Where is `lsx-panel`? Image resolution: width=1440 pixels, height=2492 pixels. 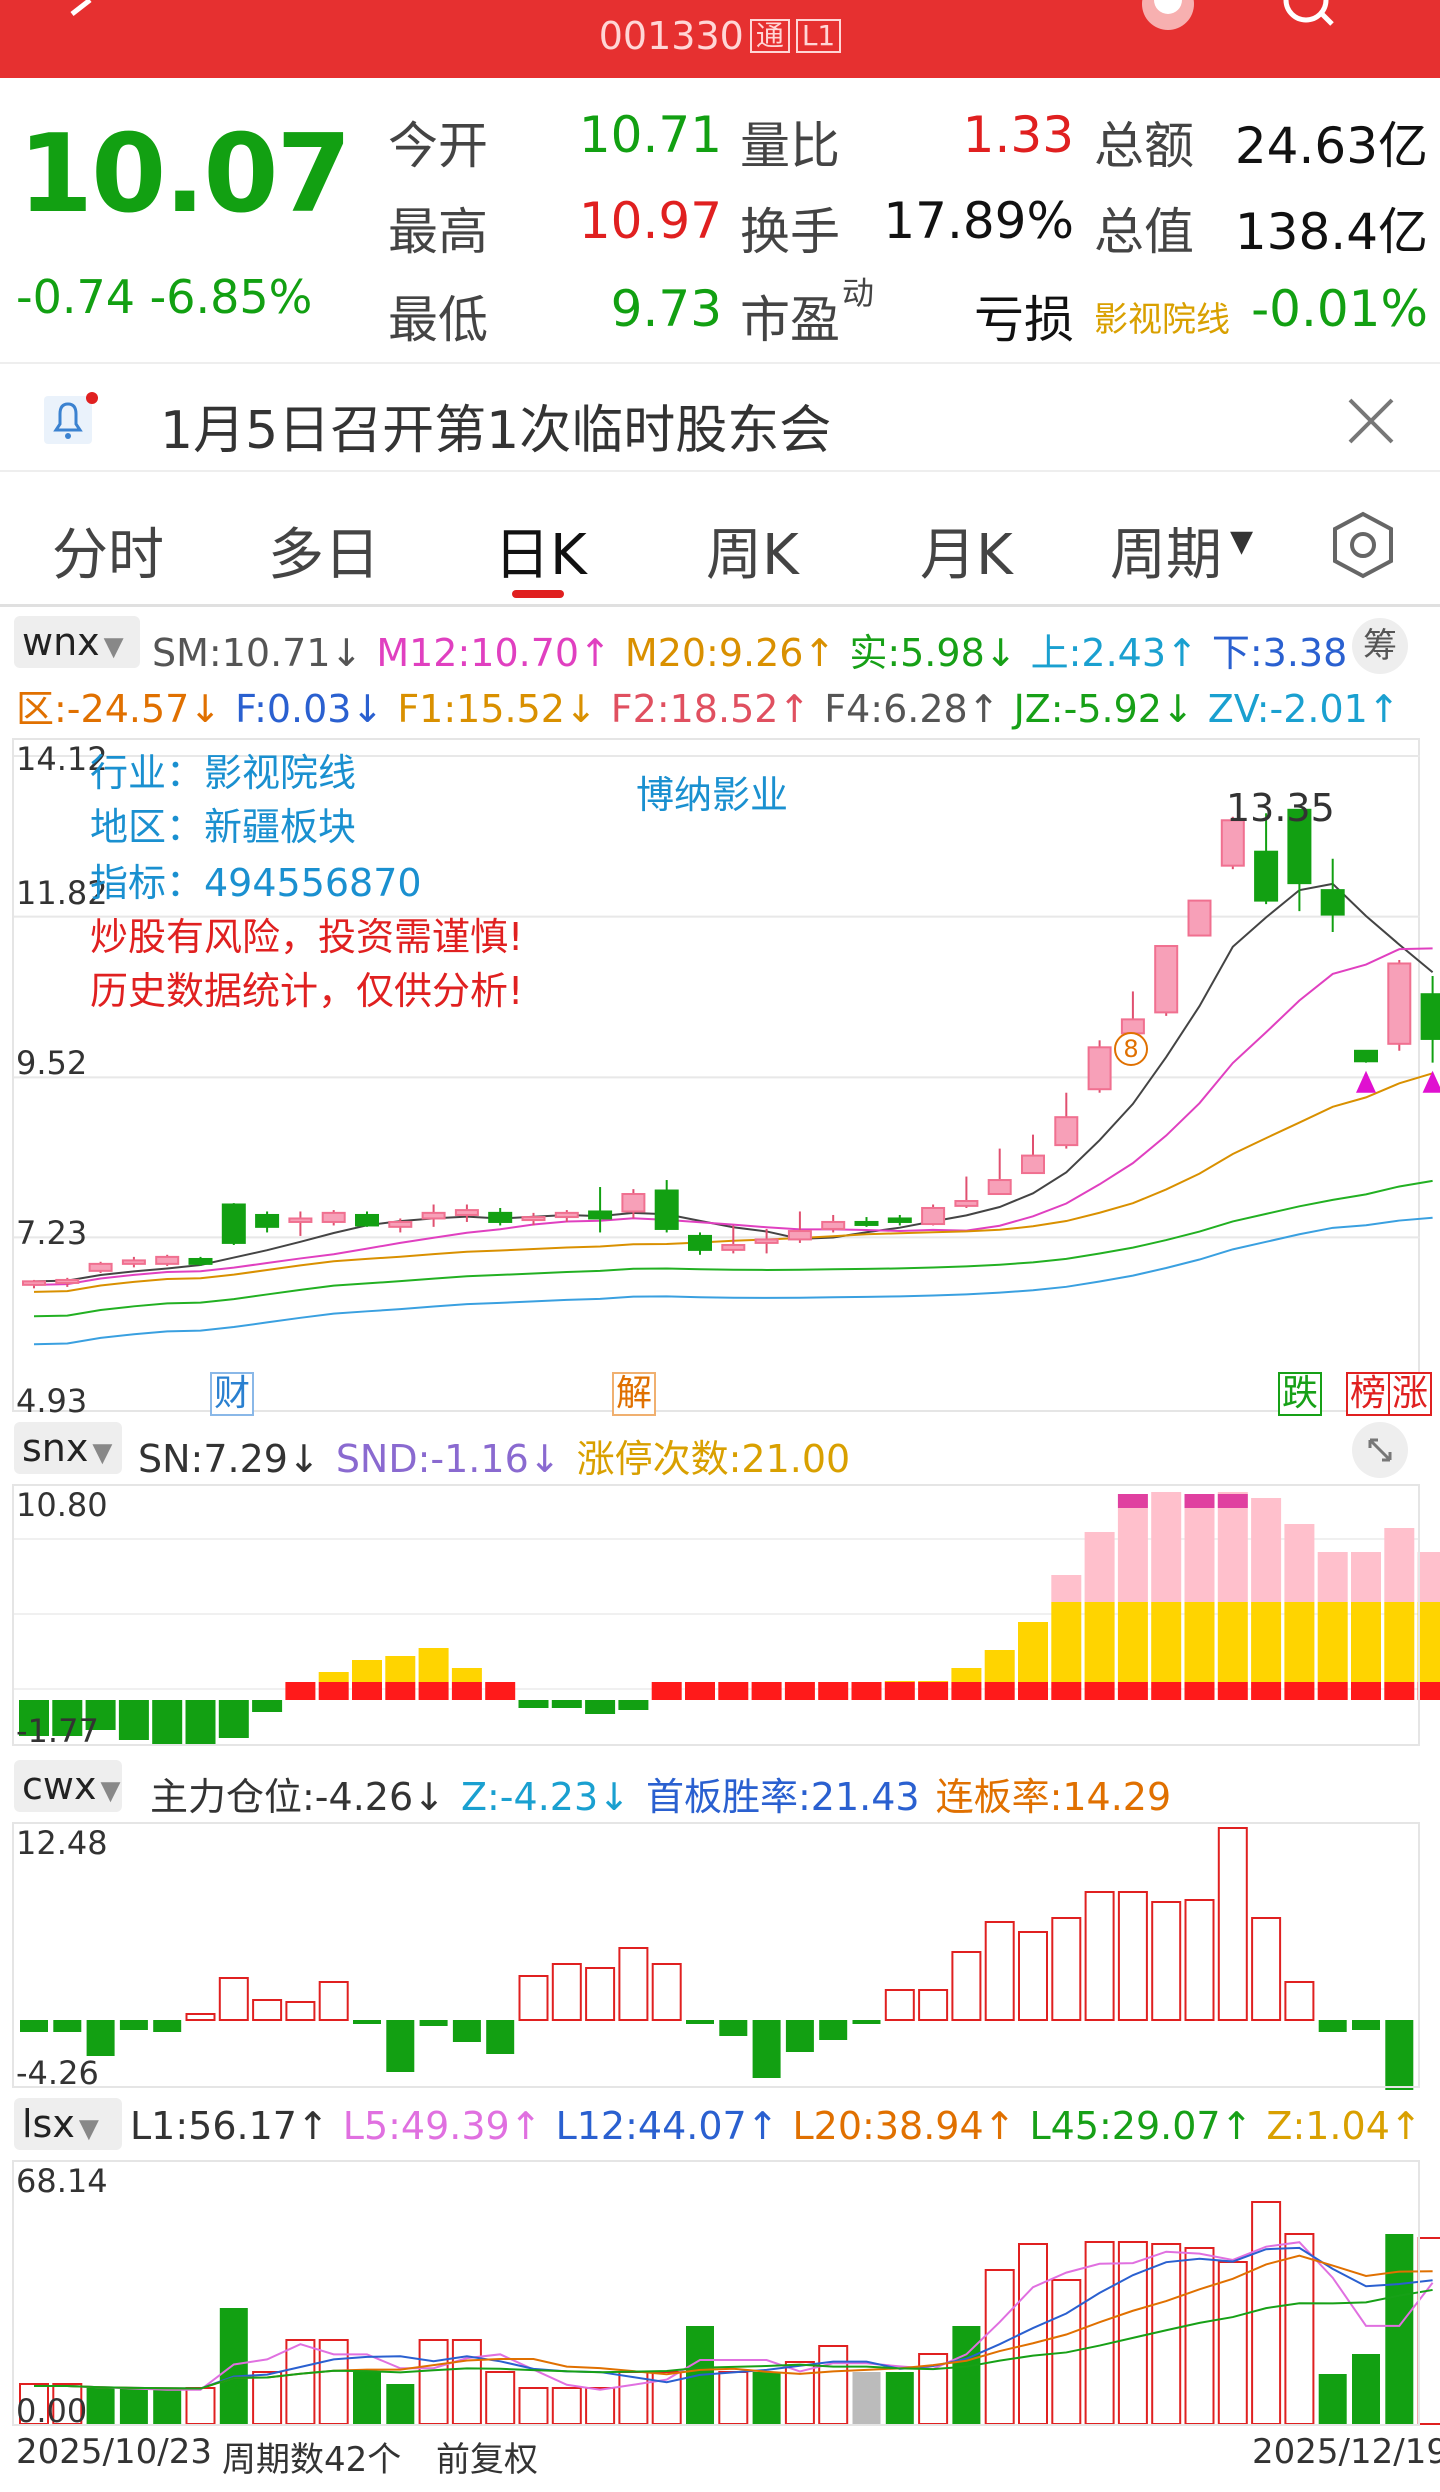
lsx-panel is located at coordinates (716, 2293).